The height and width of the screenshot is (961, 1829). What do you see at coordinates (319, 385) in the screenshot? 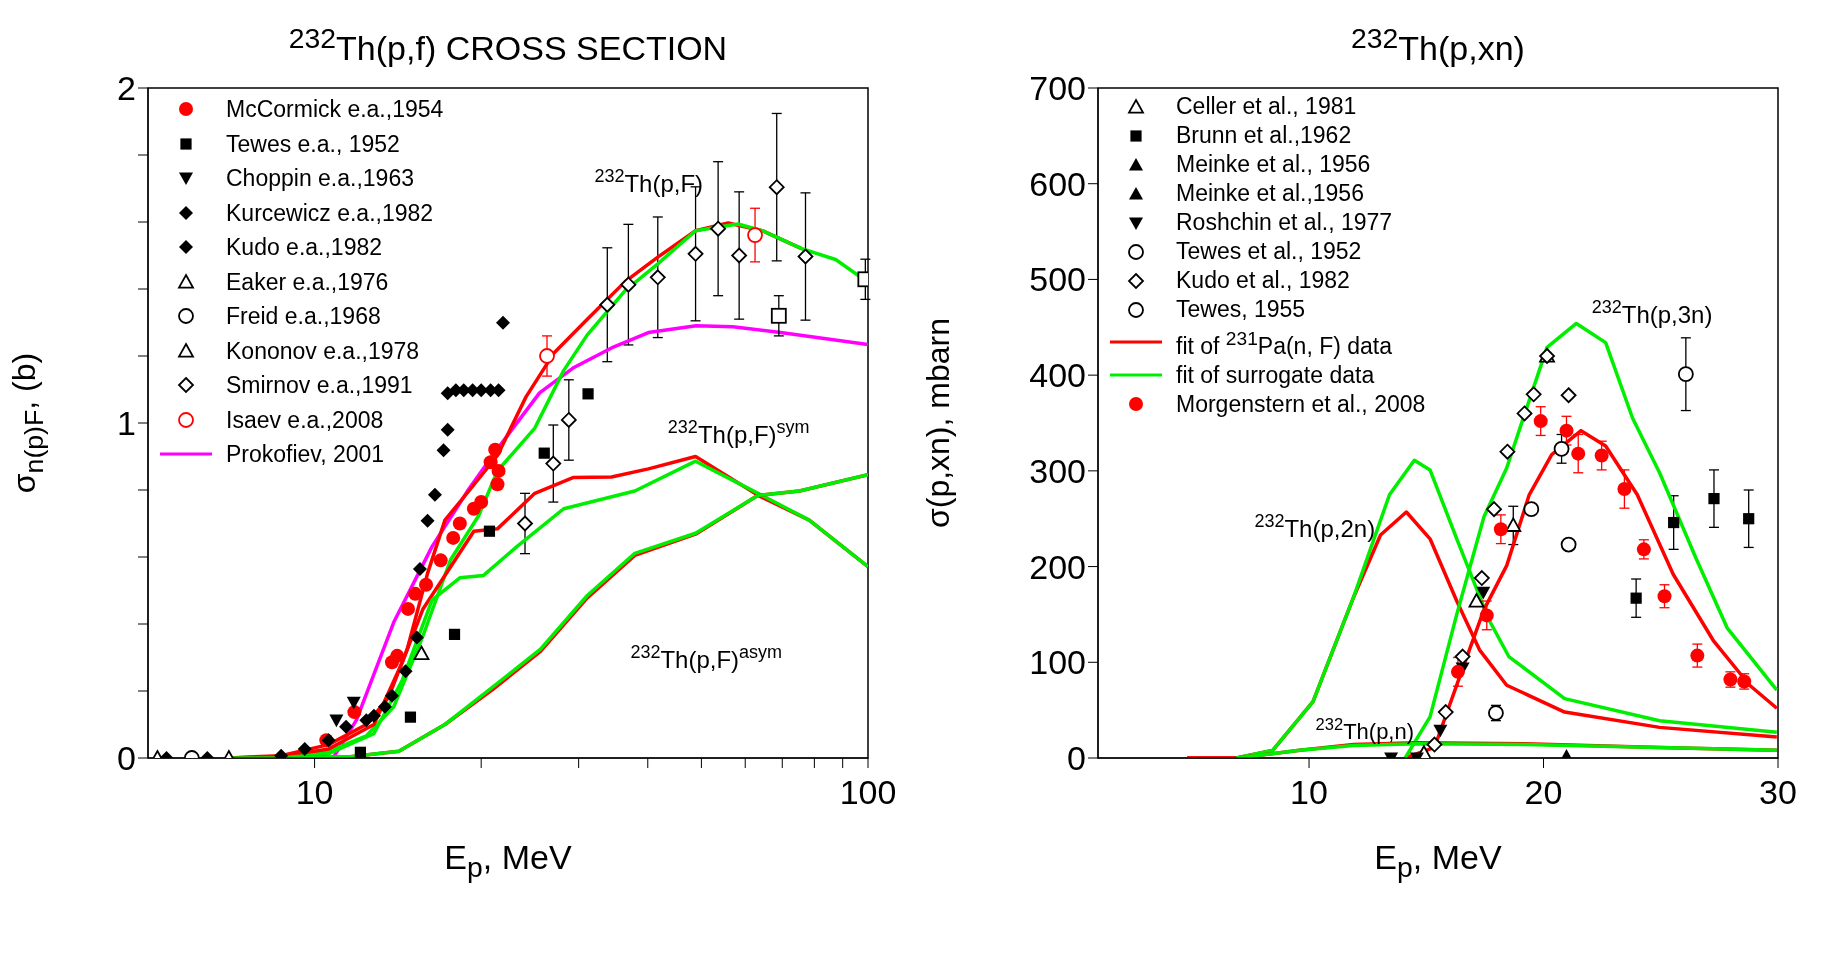
I see `legend-label: Smirnov e.a.,1991` at bounding box center [319, 385].